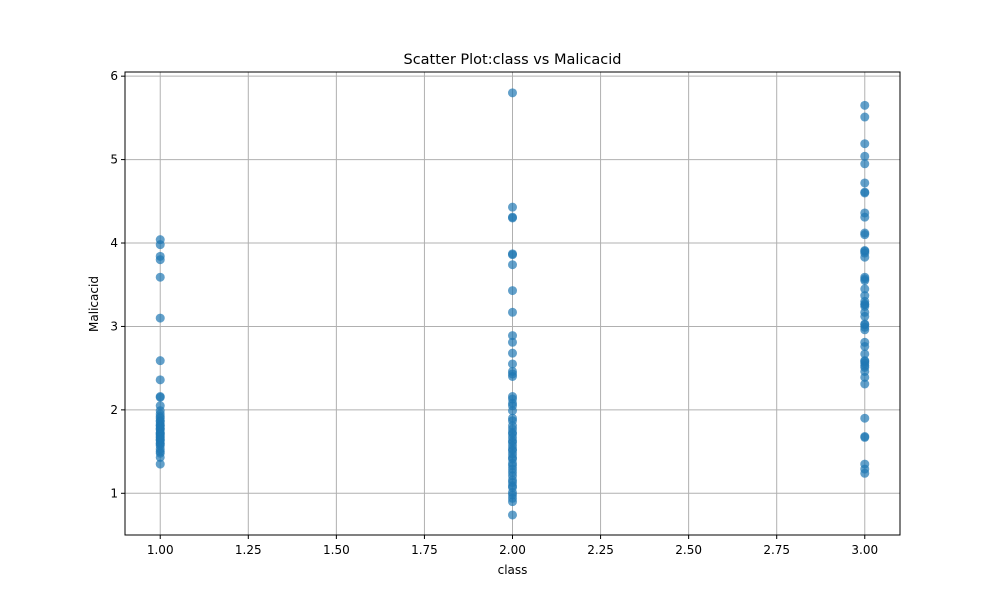 Image resolution: width=1000 pixels, height=600 pixels. What do you see at coordinates (336, 550) in the screenshot?
I see `x-tick-label: 1.50` at bounding box center [336, 550].